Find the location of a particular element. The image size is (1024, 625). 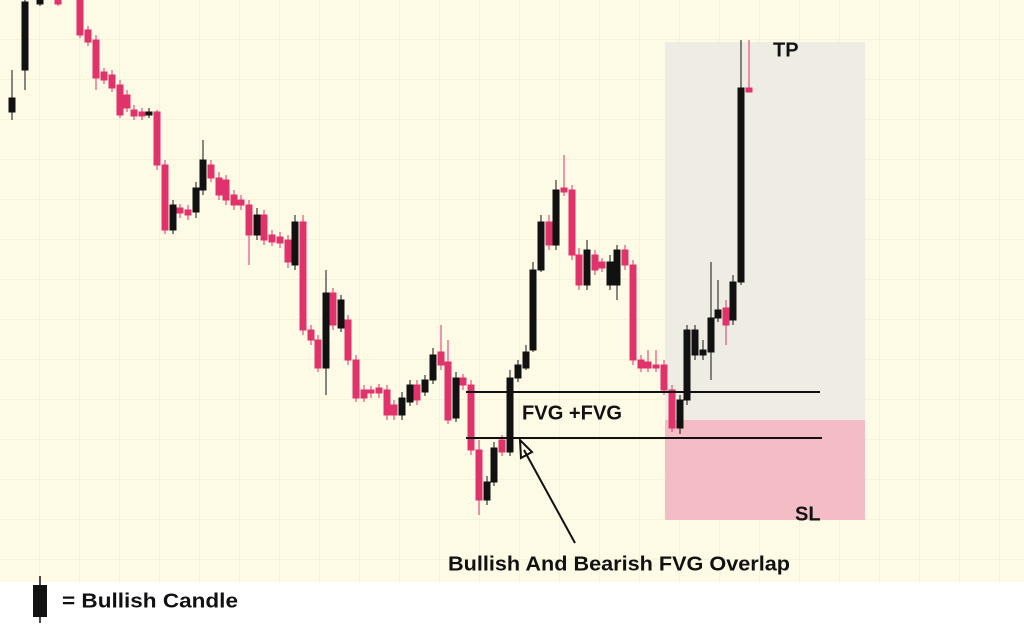

legend-label: = Bullish Candle is located at coordinates (150, 601).